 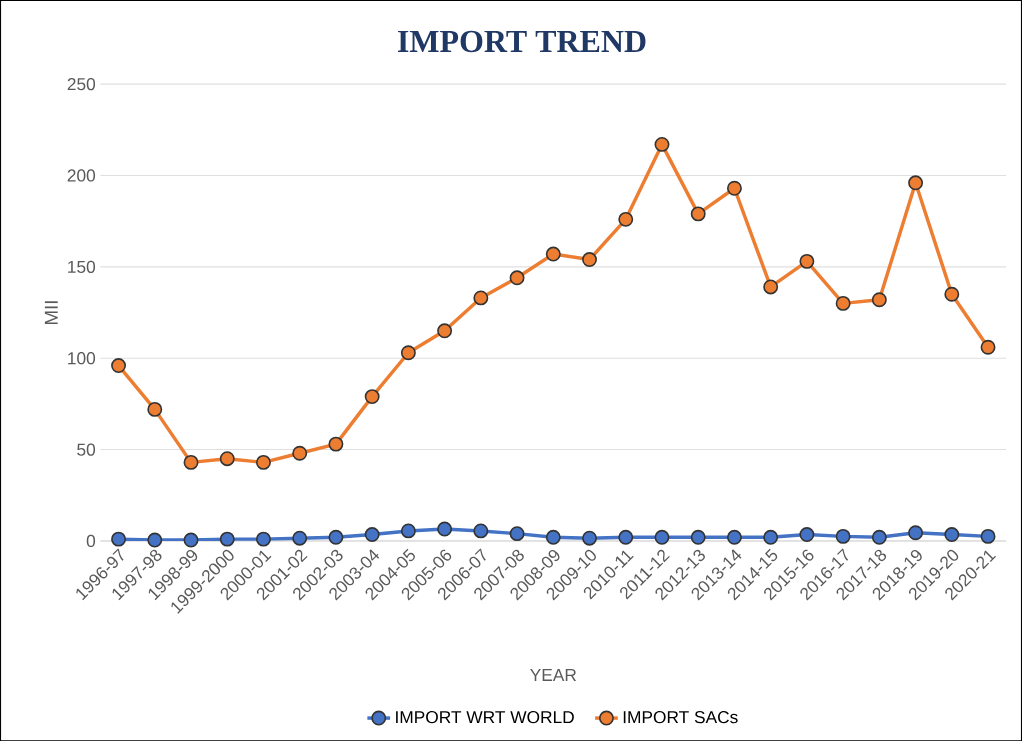 What do you see at coordinates (553, 674) in the screenshot?
I see `x-axis-title: YEAR` at bounding box center [553, 674].